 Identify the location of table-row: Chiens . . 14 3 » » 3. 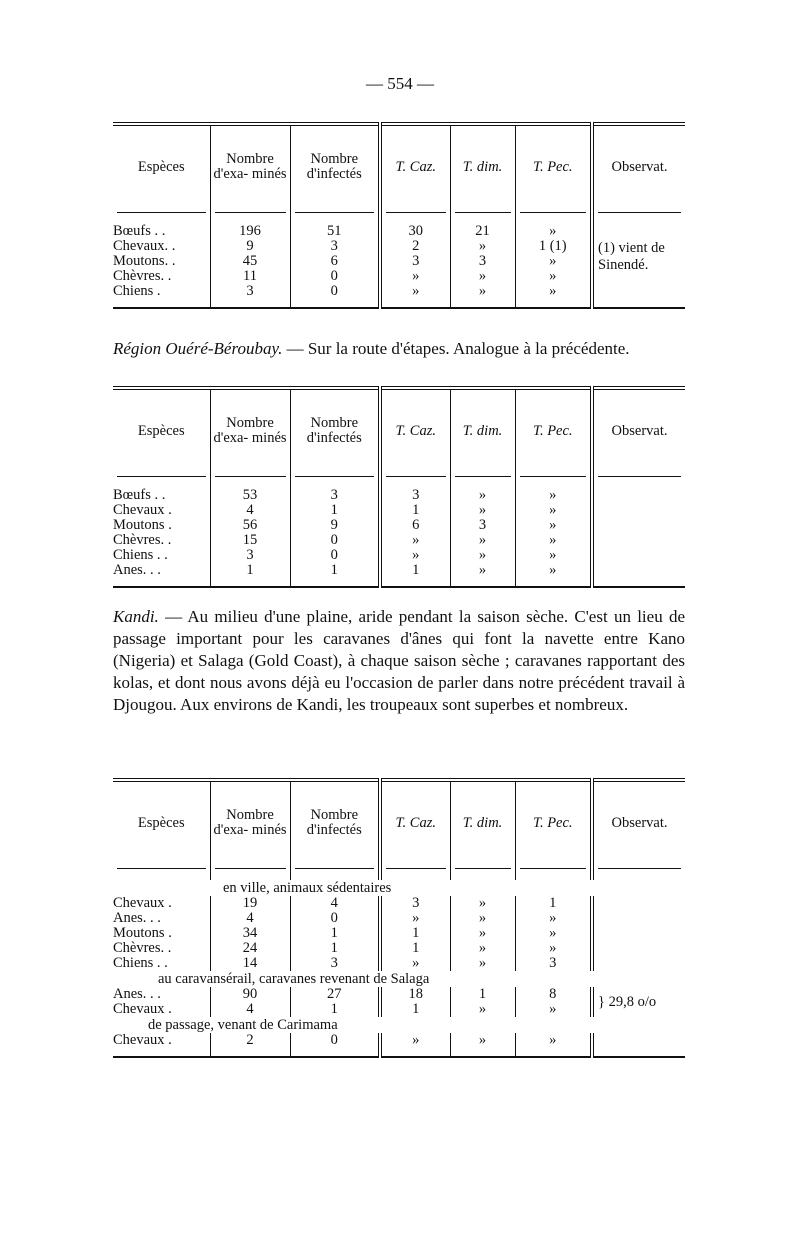
(399, 963).